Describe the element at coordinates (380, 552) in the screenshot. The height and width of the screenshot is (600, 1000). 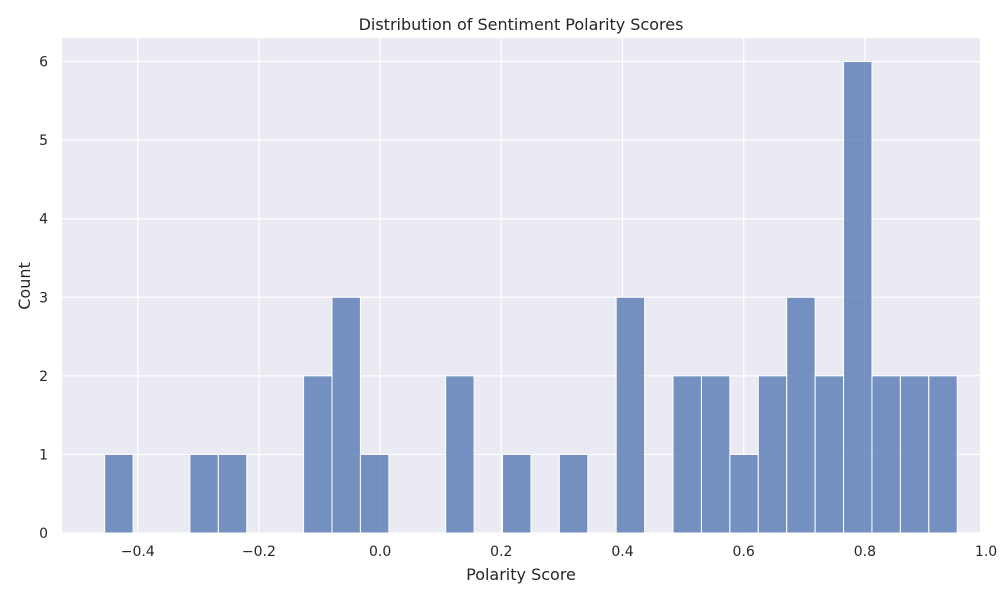
I see `x-tick-label: 0.0` at that location.